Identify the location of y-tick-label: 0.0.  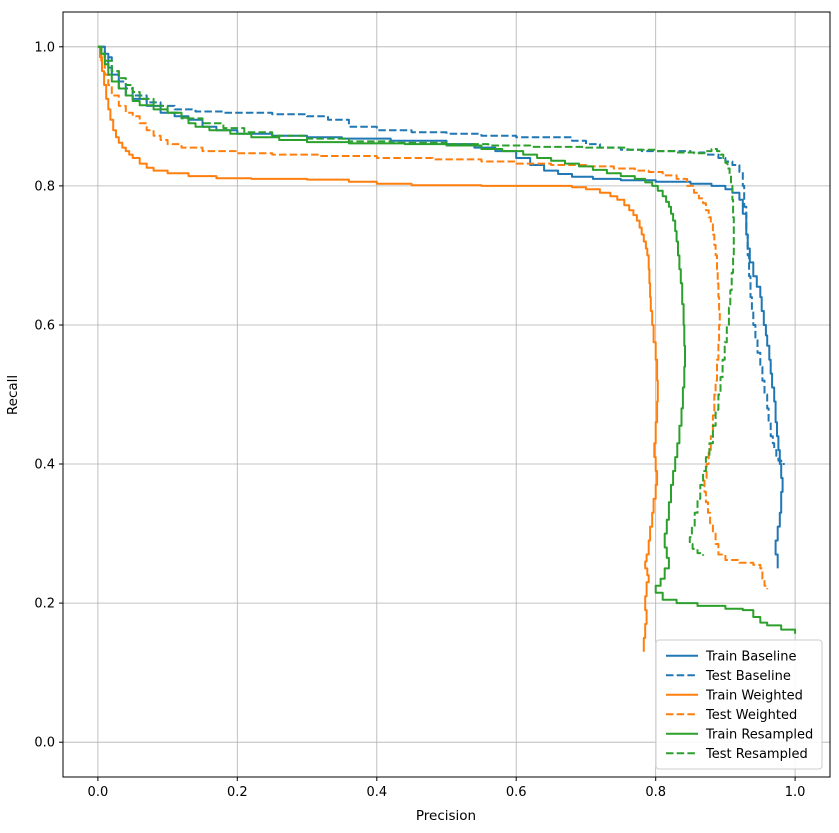
(44, 743).